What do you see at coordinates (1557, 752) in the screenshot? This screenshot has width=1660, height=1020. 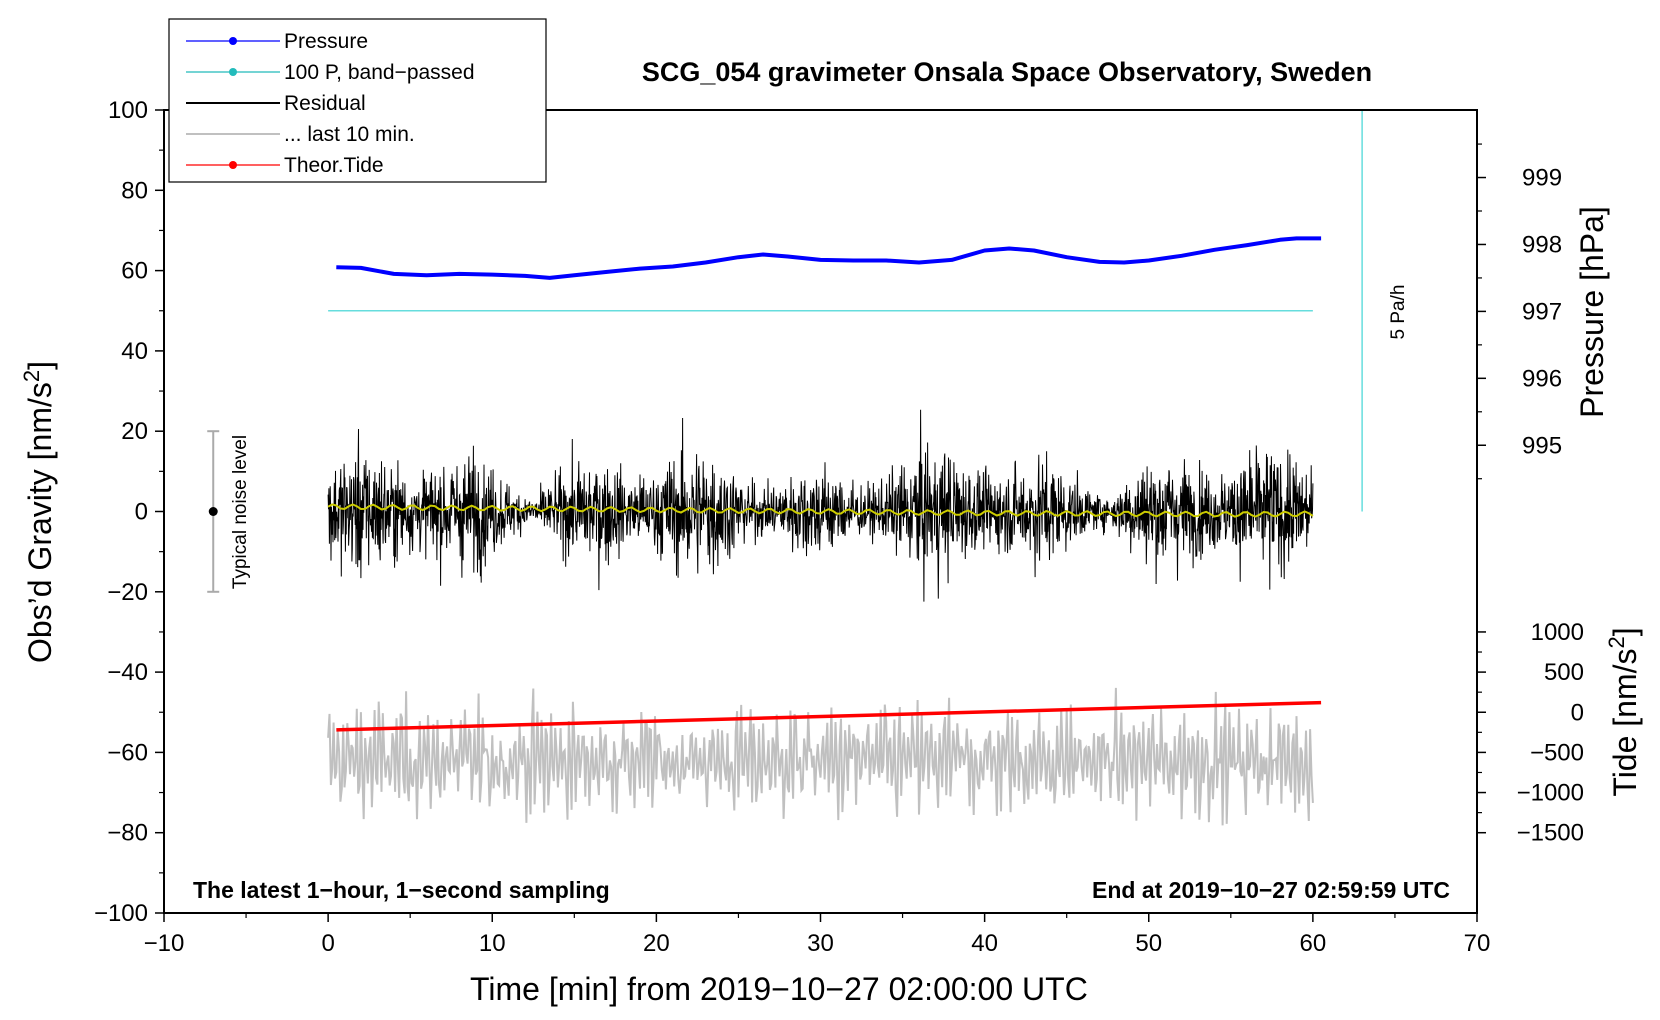 I see `tide-tick-label: −500` at bounding box center [1557, 752].